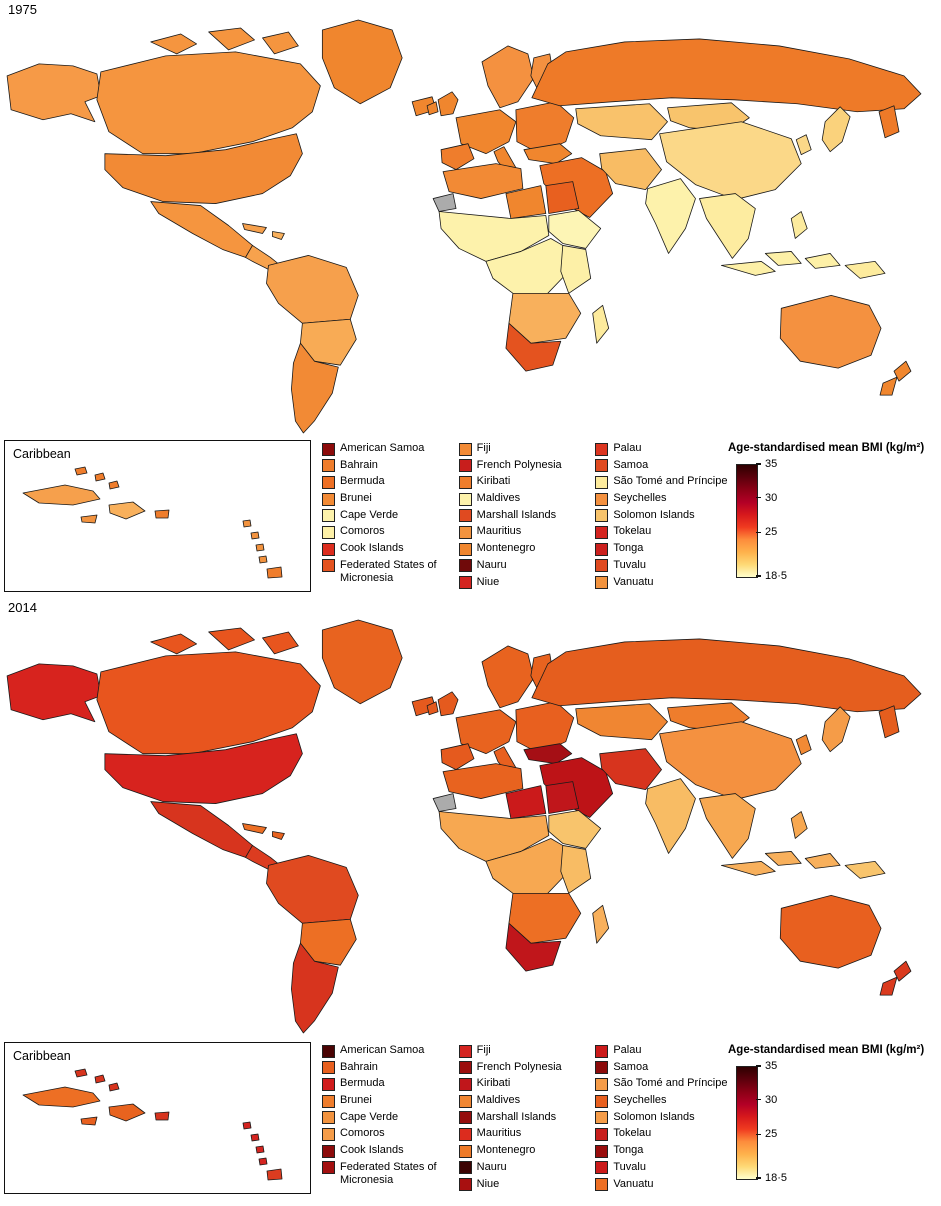  Describe the element at coordinates (527, 1101) in the screenshot. I see `legend-item: Maldives` at that location.